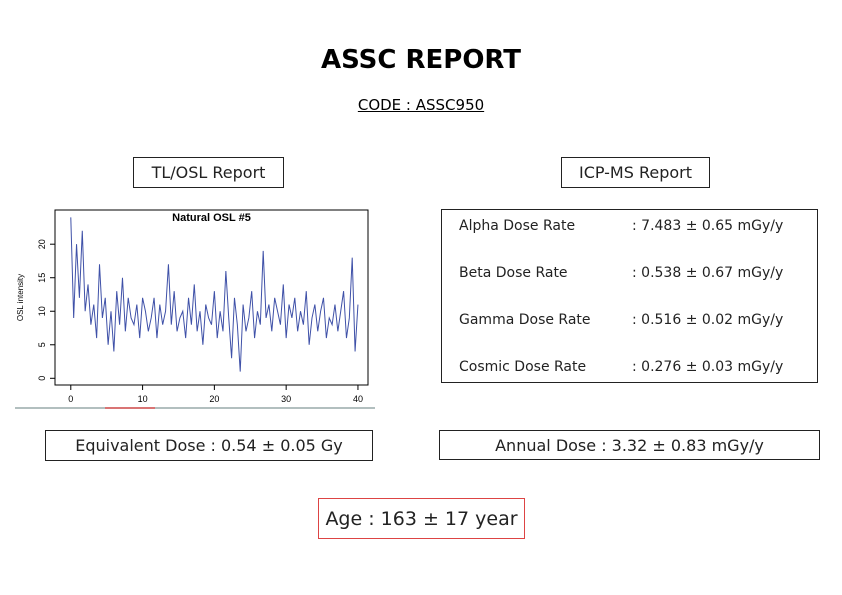 The width and height of the screenshot is (842, 595). What do you see at coordinates (211, 218) in the screenshot?
I see `chart-title: Natural OSL #5` at bounding box center [211, 218].